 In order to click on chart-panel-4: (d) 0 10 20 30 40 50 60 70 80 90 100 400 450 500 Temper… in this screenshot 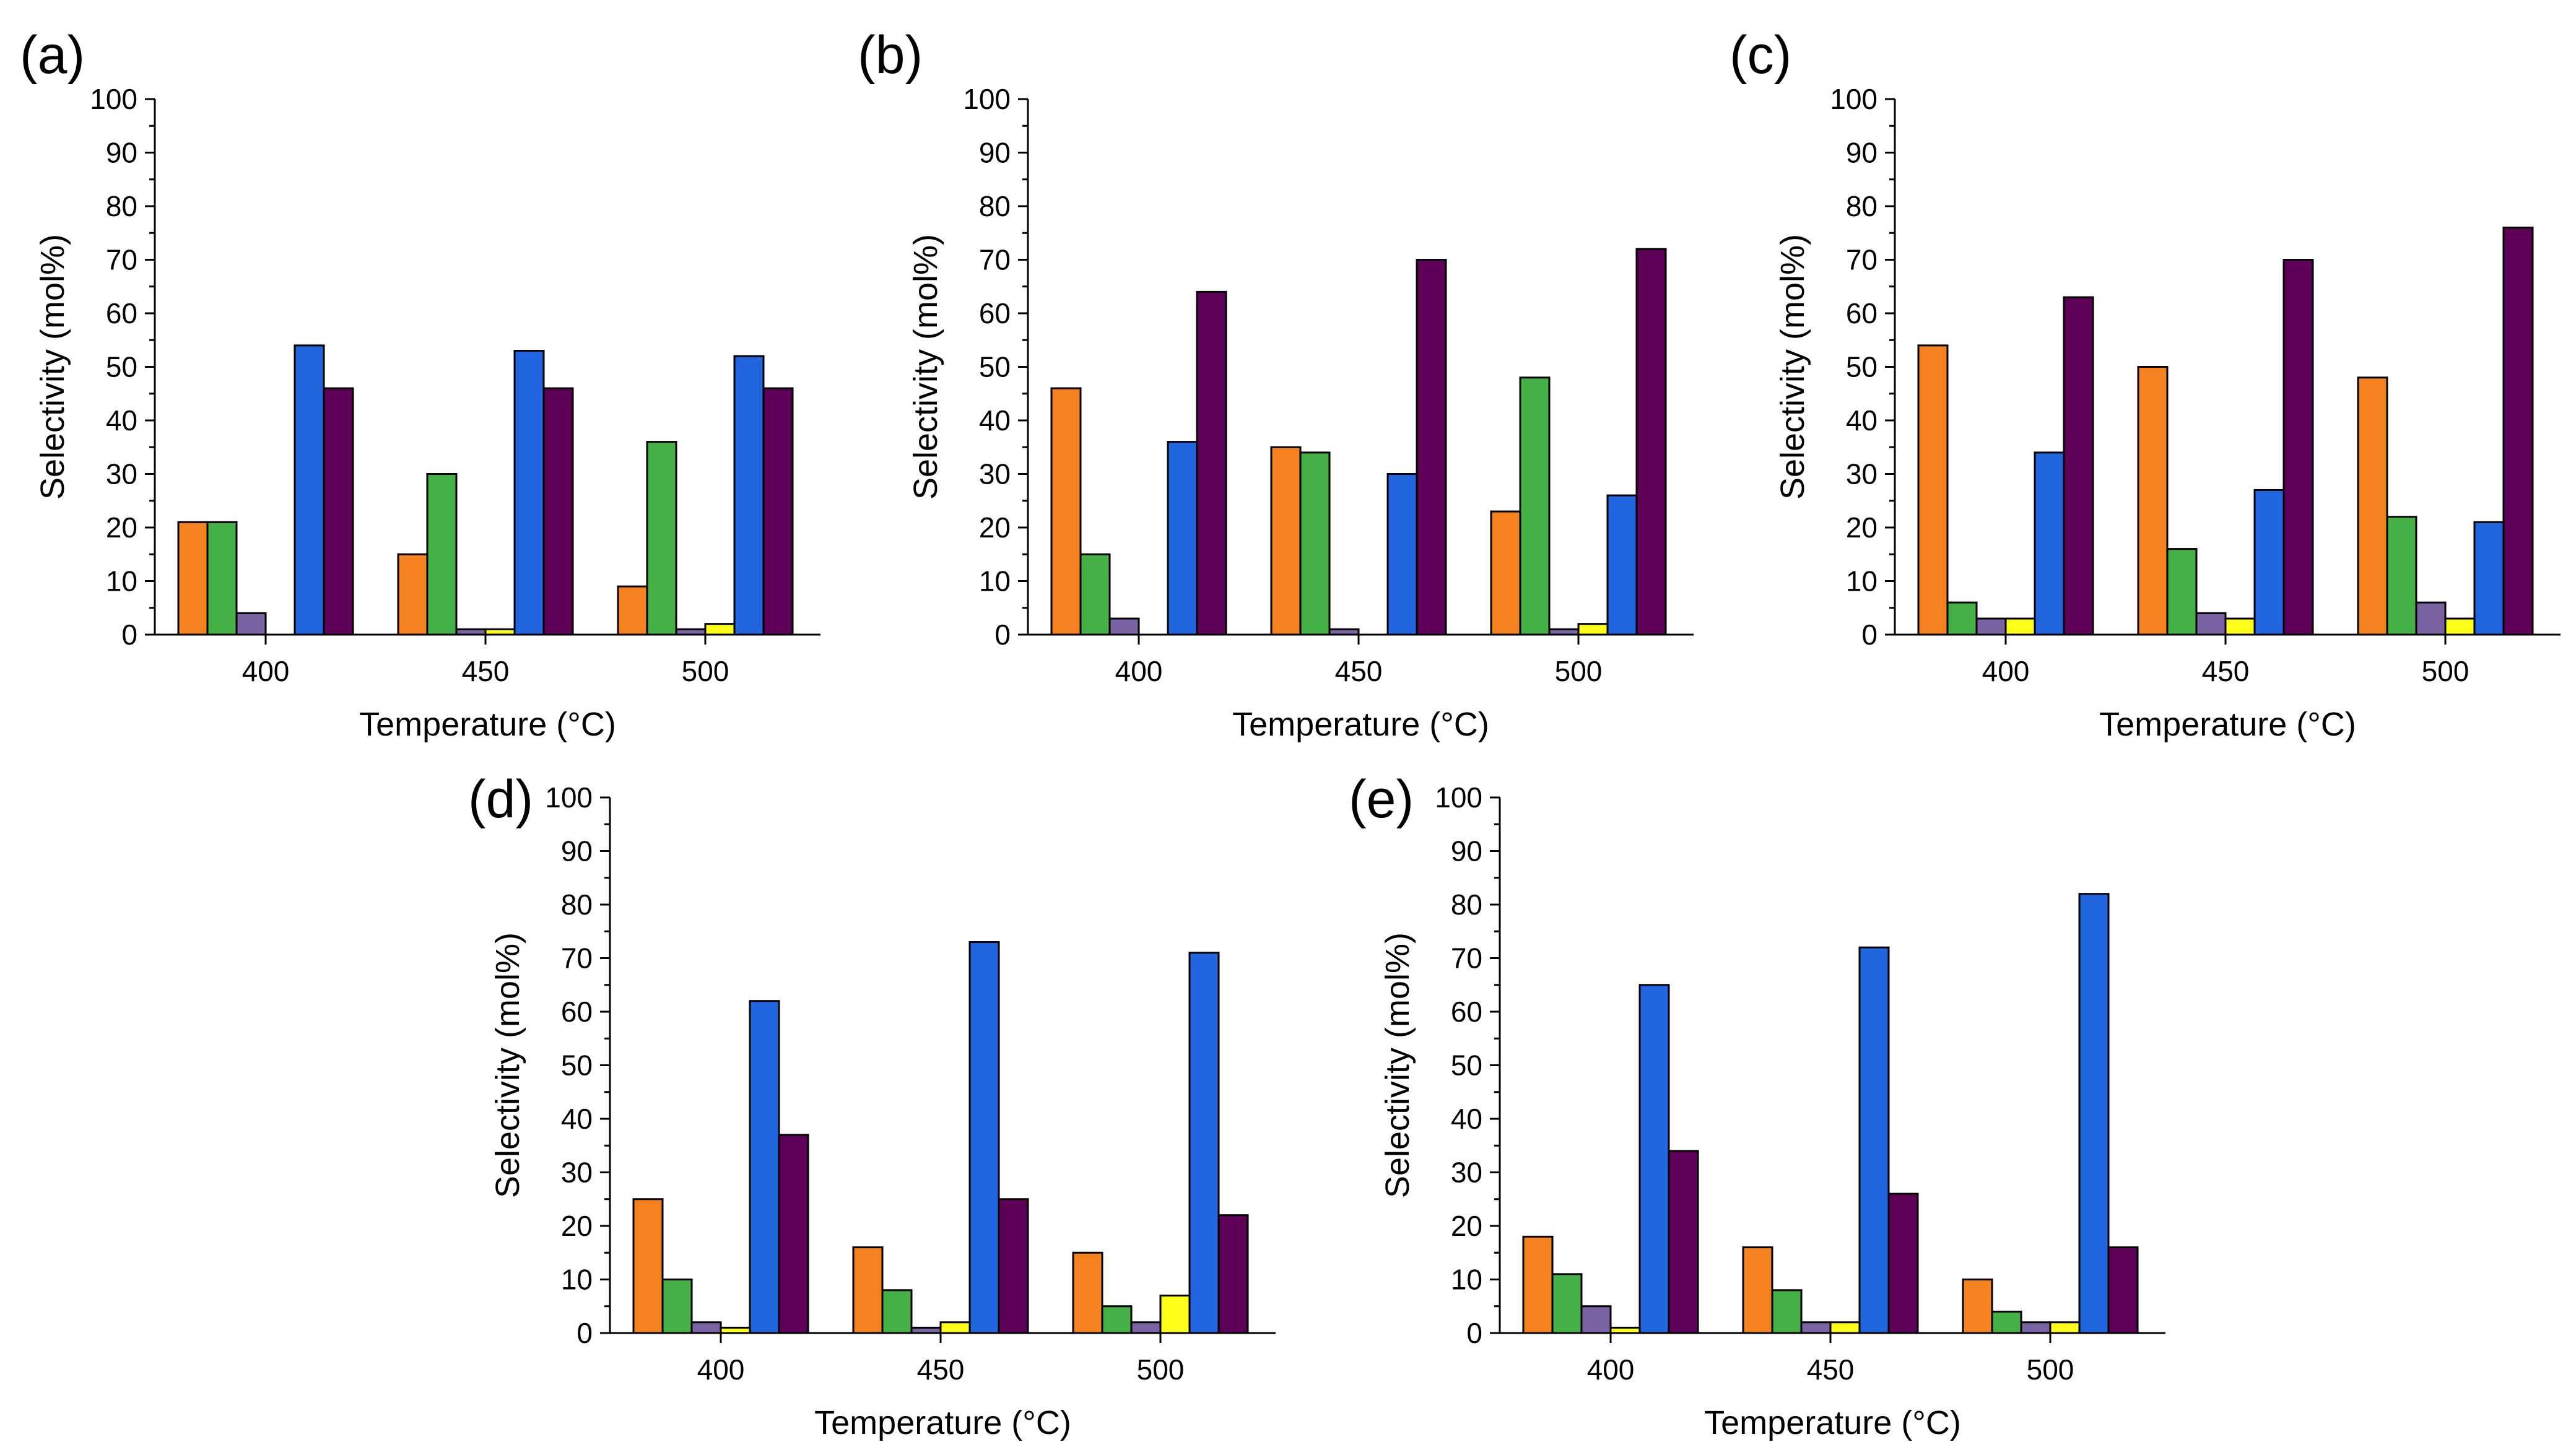, I will do `click(872, 1105)`.